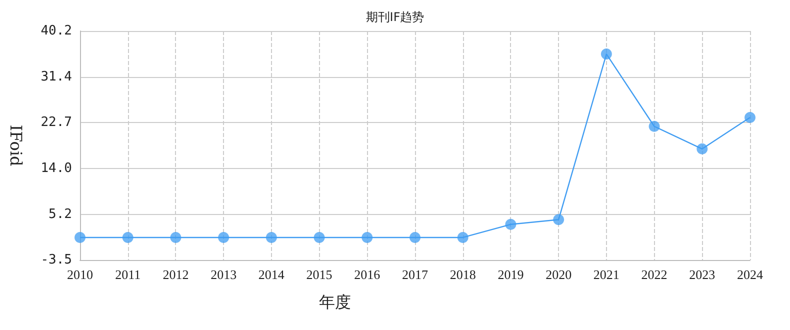 Image resolution: width=790 pixels, height=330 pixels. I want to click on x-tick-label: 2015, so click(319, 274).